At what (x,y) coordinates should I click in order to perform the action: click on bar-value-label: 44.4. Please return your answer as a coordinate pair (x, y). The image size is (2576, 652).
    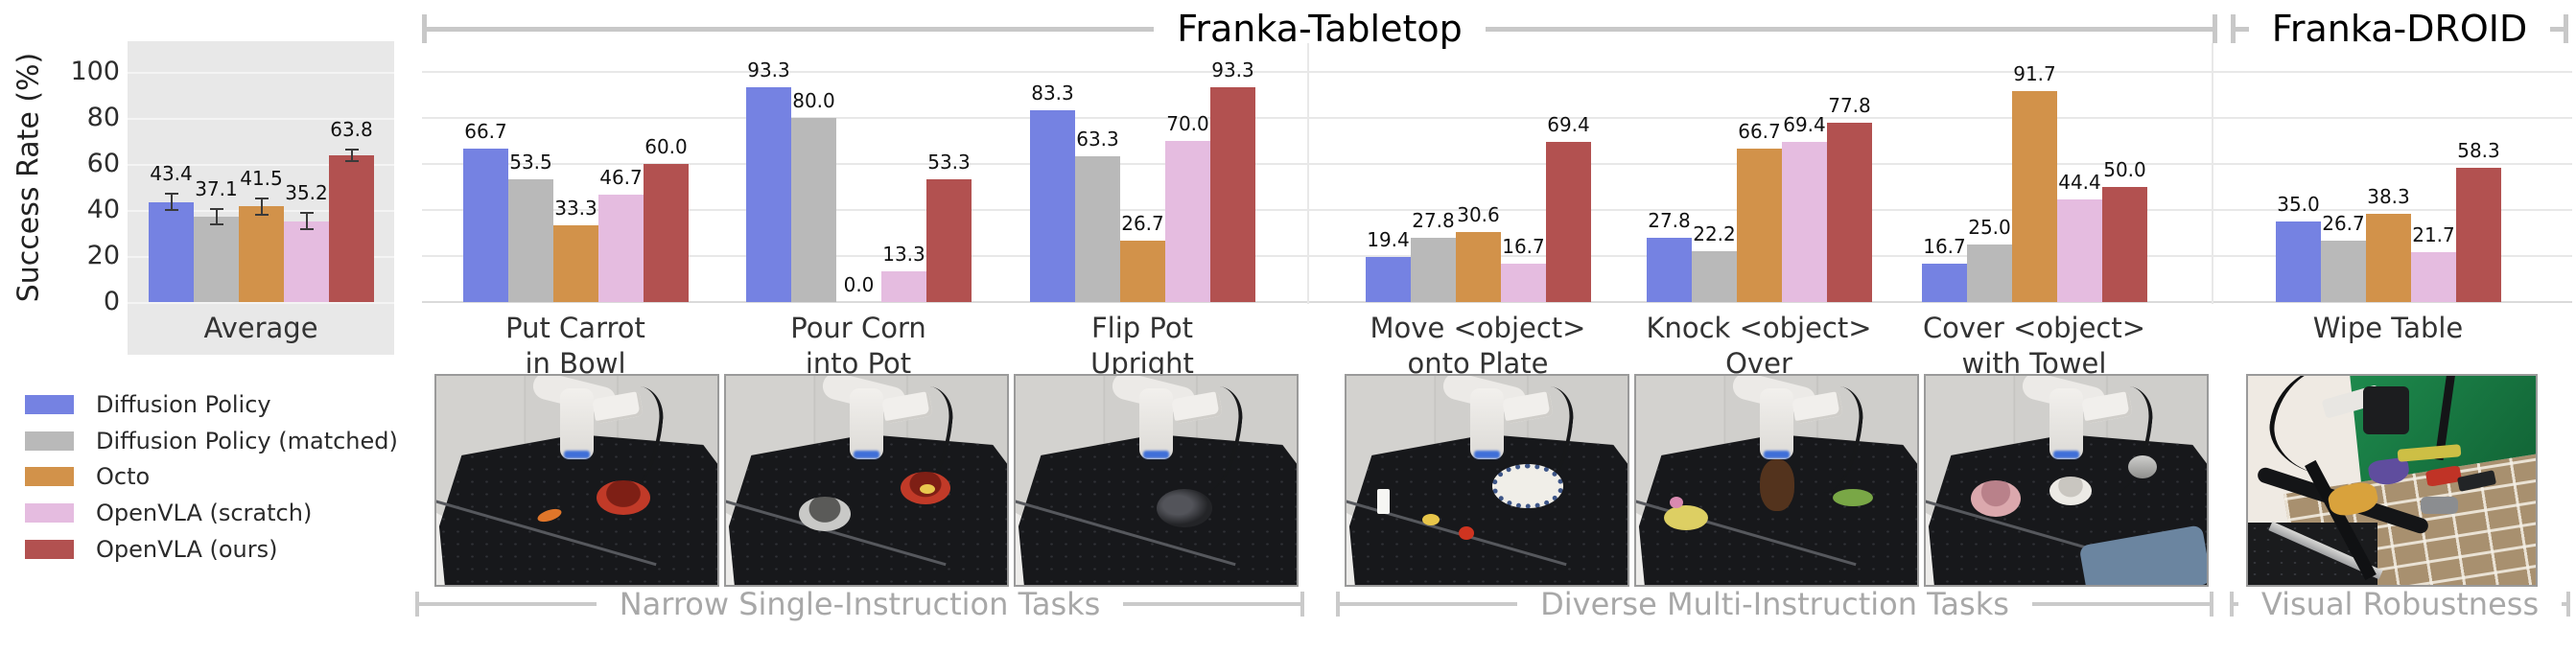
    Looking at the image, I should click on (2079, 183).